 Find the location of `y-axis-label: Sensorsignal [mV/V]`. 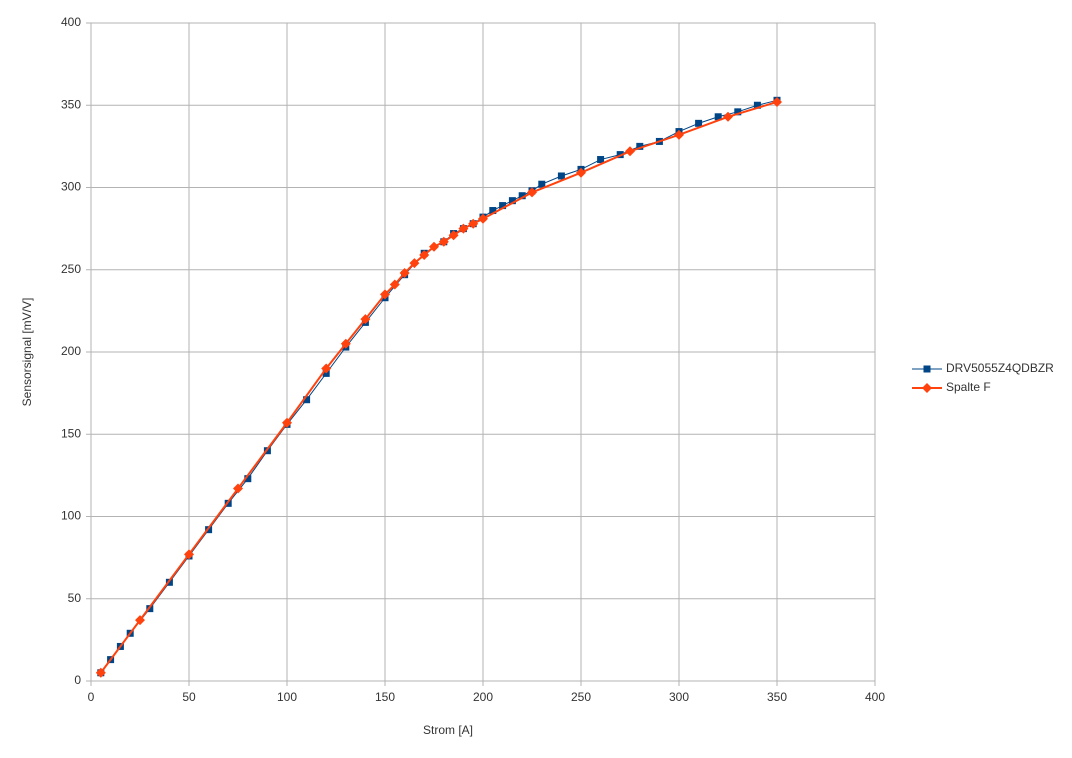

y-axis-label: Sensorsignal [mV/V] is located at coordinates (27, 352).